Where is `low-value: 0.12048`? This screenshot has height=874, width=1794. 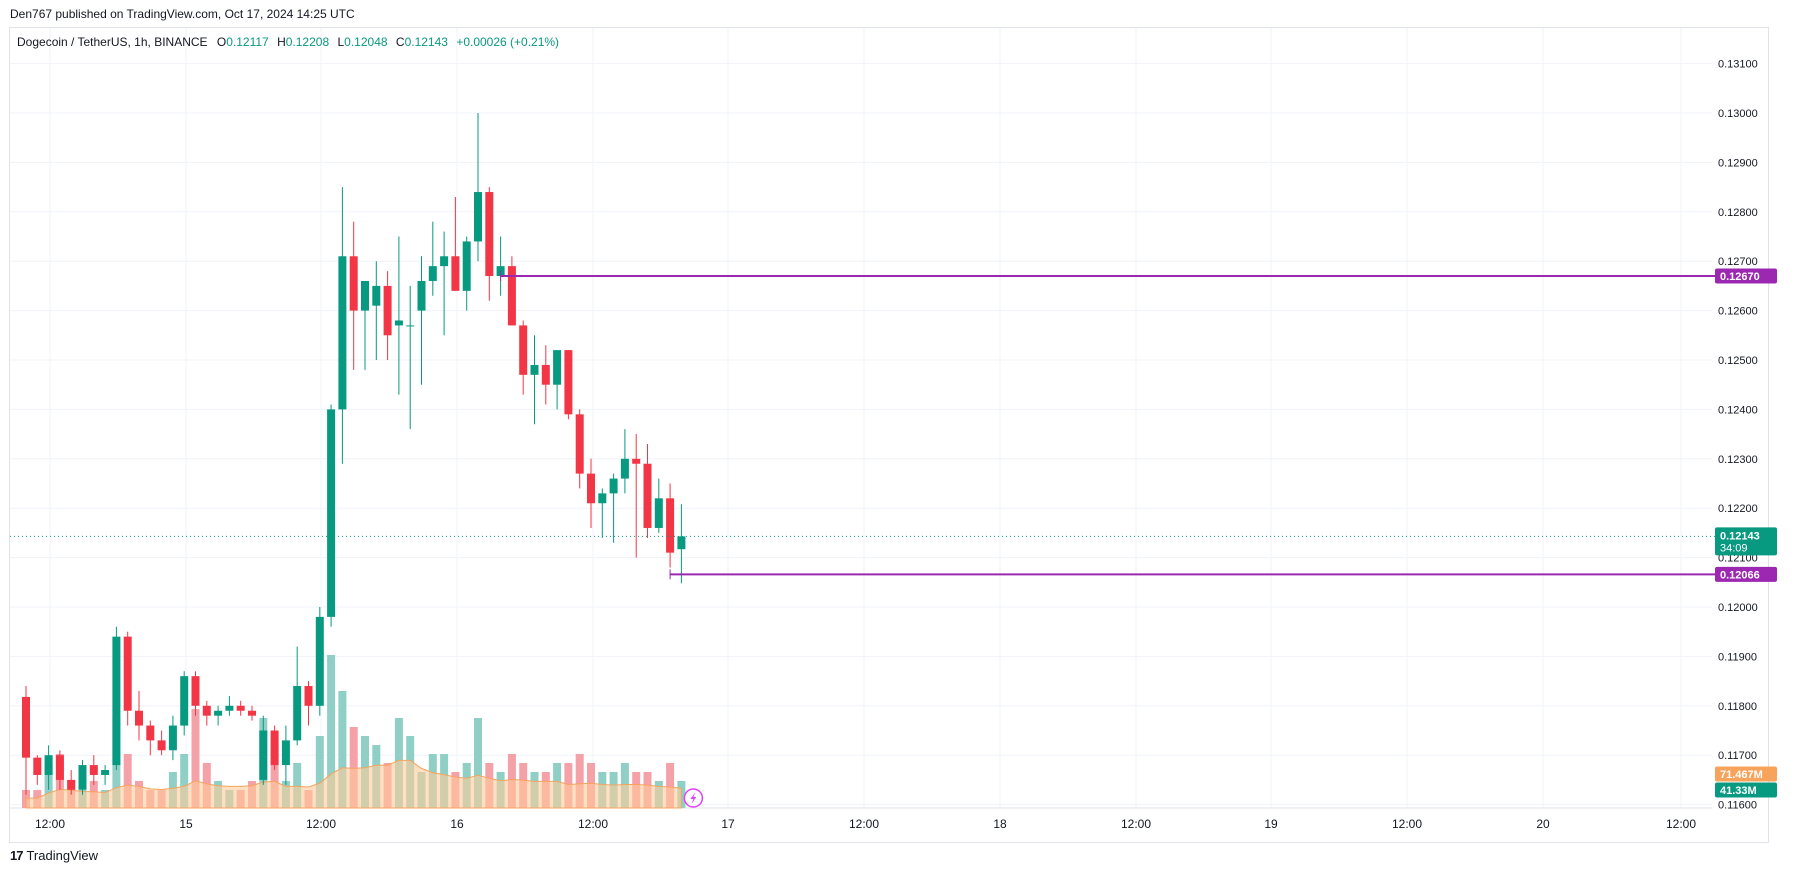 low-value: 0.12048 is located at coordinates (366, 42).